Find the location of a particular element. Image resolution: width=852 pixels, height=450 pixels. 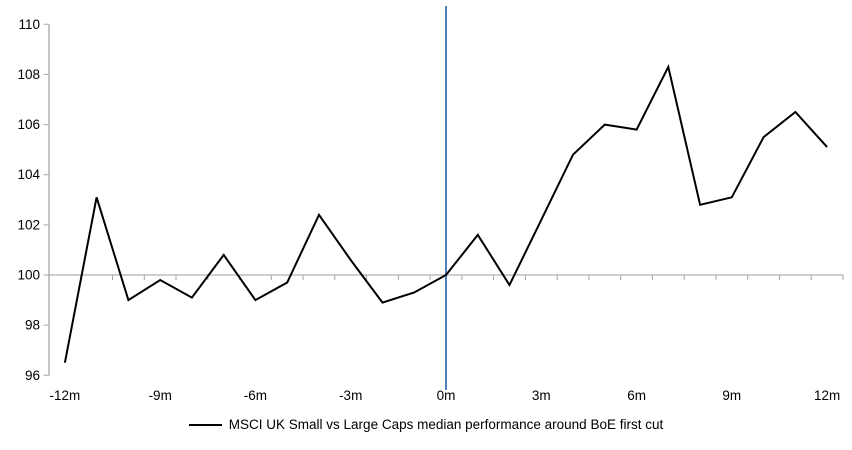

x-tick-label: 12m is located at coordinates (827, 395).